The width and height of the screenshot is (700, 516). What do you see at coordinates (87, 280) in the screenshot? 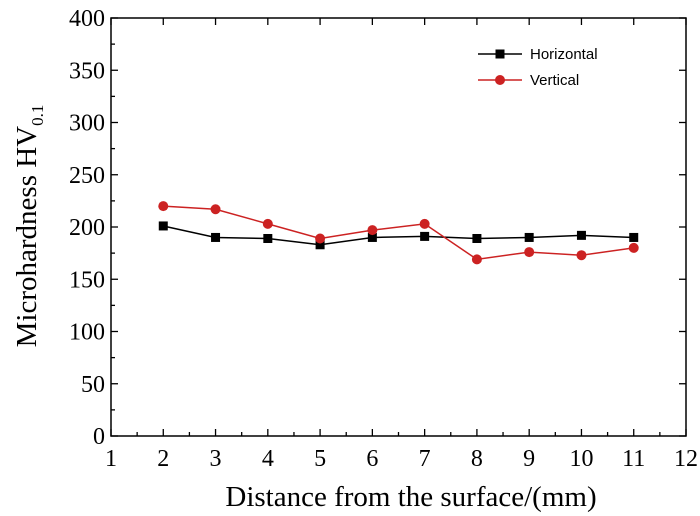
I see `y-tick-label: 150` at bounding box center [87, 280].